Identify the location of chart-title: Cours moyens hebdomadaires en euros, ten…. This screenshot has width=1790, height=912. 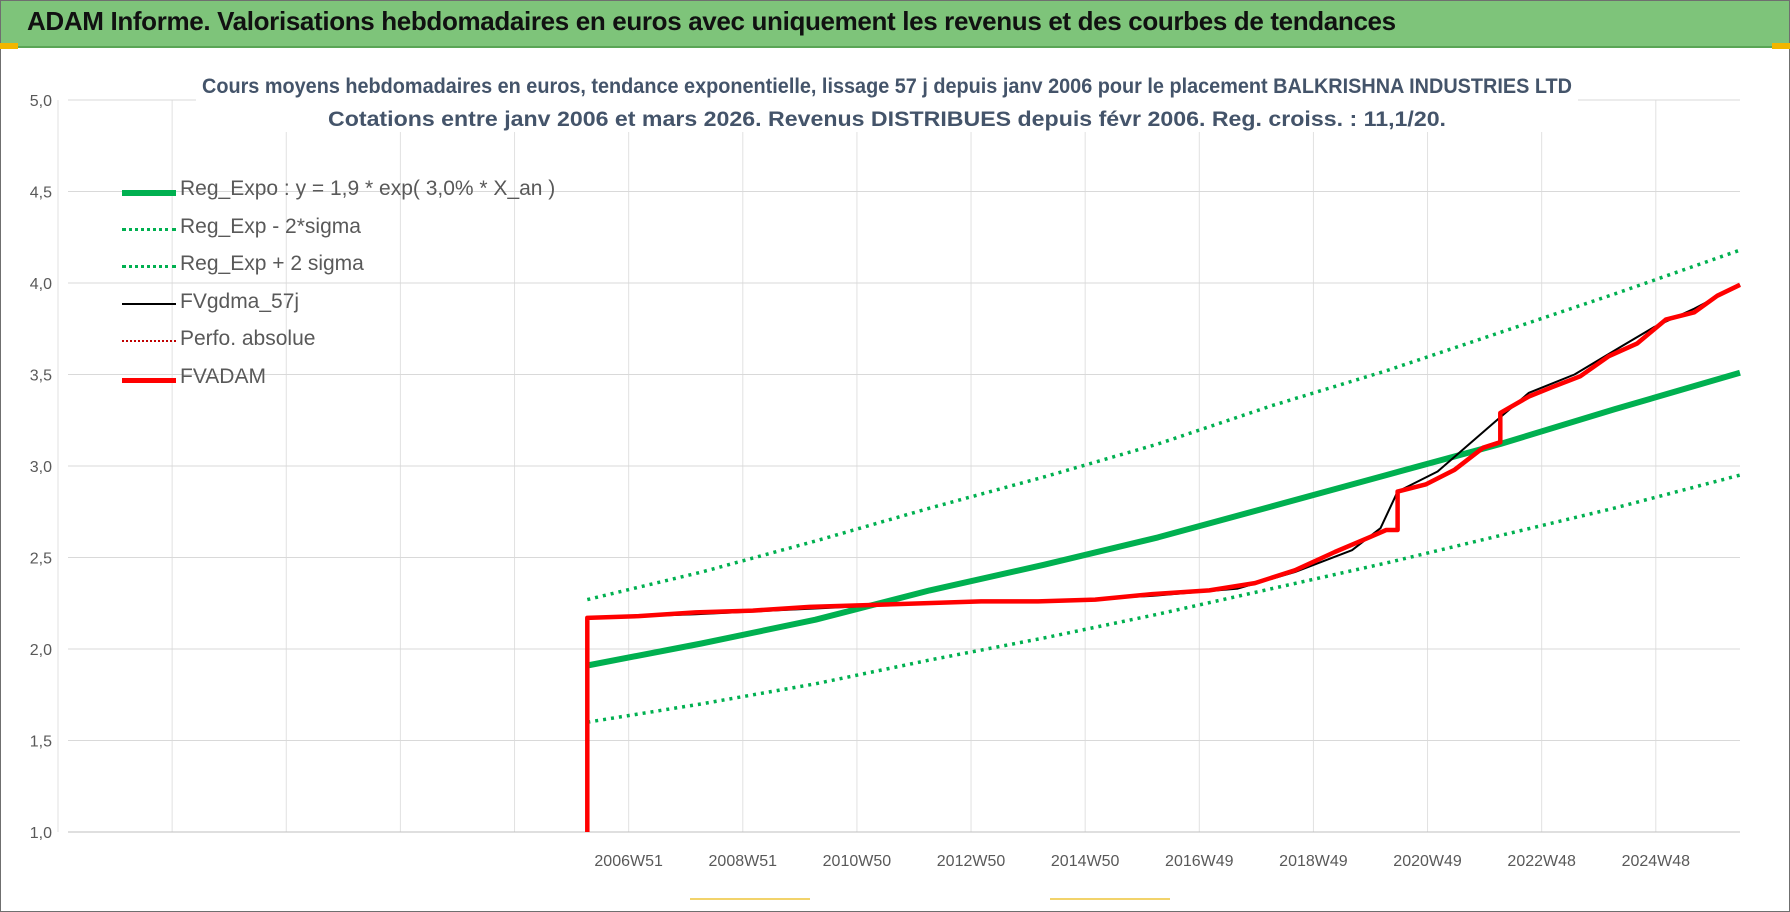
(887, 86).